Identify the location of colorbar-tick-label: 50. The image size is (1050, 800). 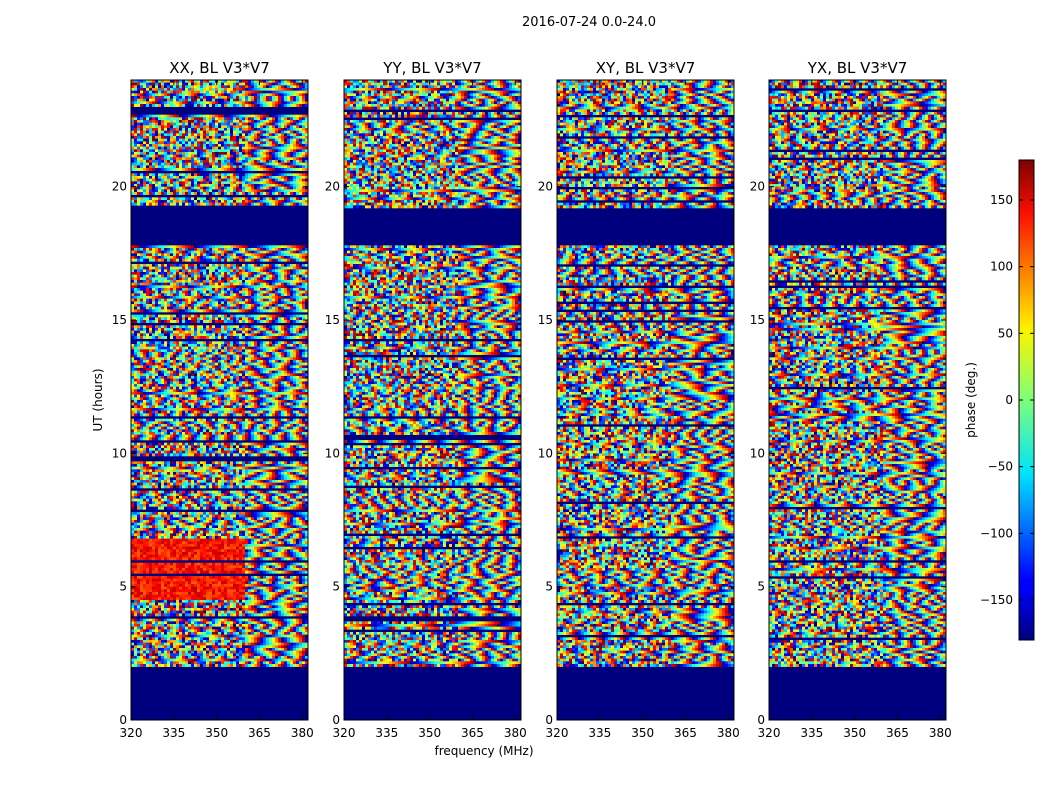
(1005, 333).